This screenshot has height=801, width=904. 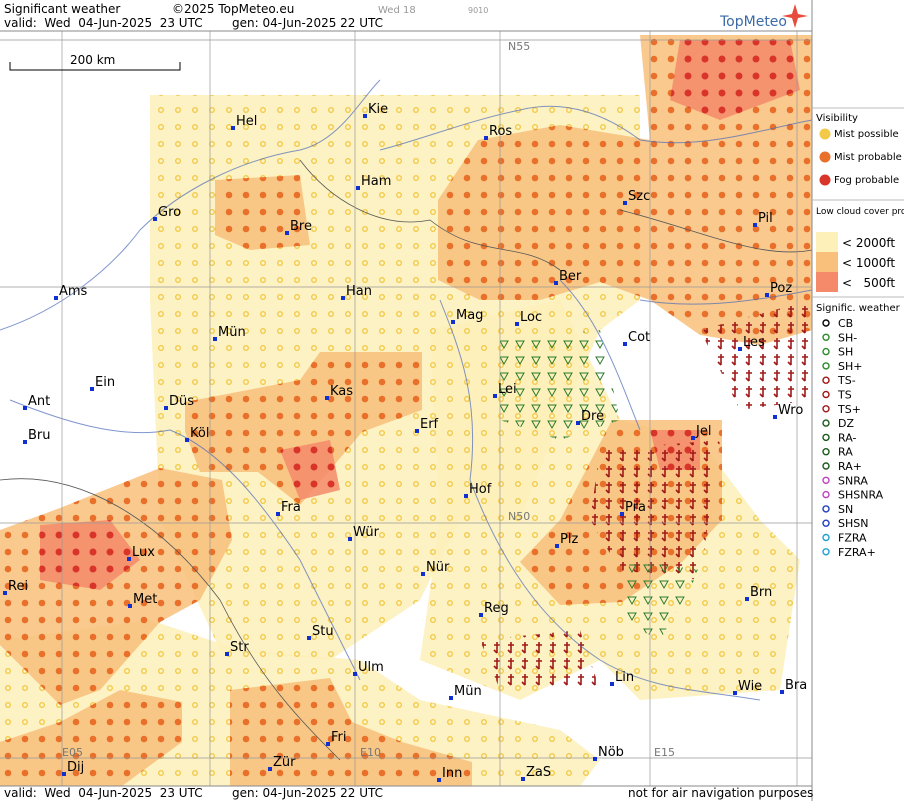 I want to click on city-label: Inn, so click(x=452, y=773).